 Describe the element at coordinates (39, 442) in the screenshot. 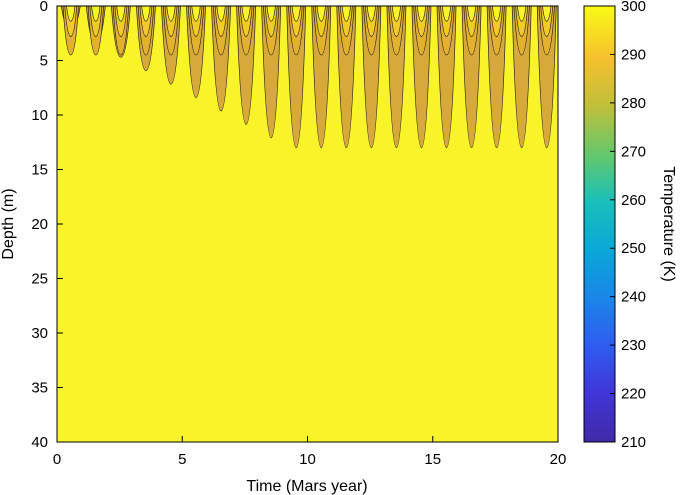

I see `y-tick-label: 40` at that location.